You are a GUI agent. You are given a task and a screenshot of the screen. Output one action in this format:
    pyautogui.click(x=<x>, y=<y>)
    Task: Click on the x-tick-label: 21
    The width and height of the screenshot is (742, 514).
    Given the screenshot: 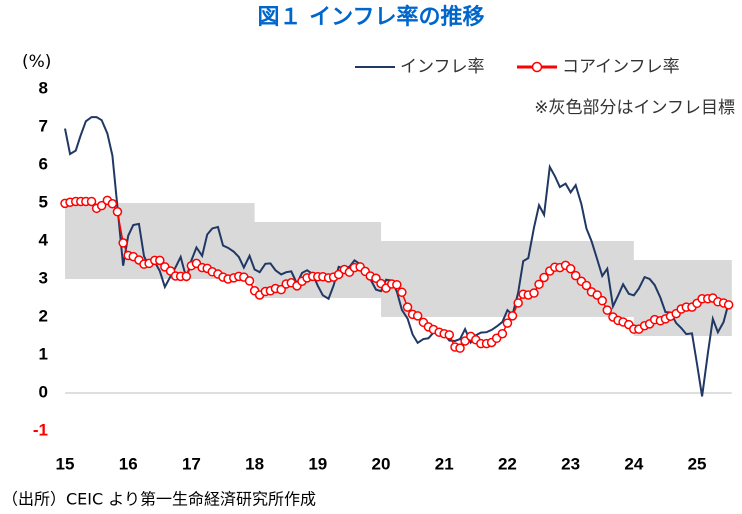 What is the action you would take?
    pyautogui.click(x=444, y=463)
    